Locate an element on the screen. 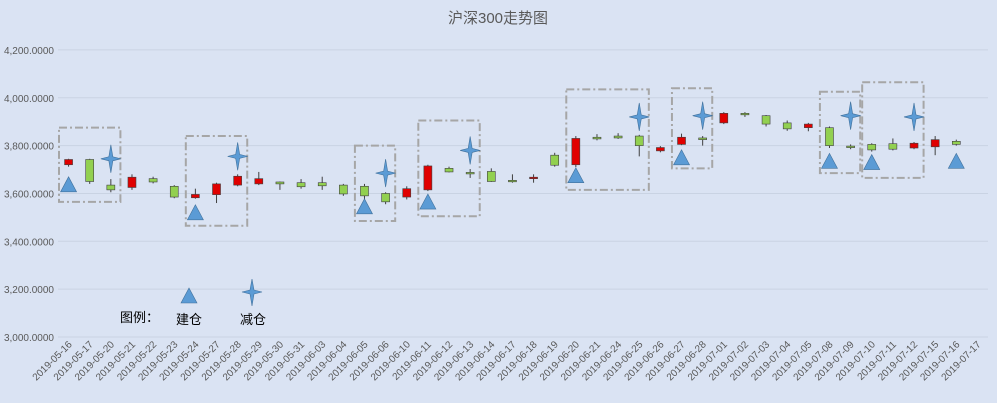 The width and height of the screenshot is (997, 403). y-tick-label: 3,000.0000 is located at coordinates (29, 338).